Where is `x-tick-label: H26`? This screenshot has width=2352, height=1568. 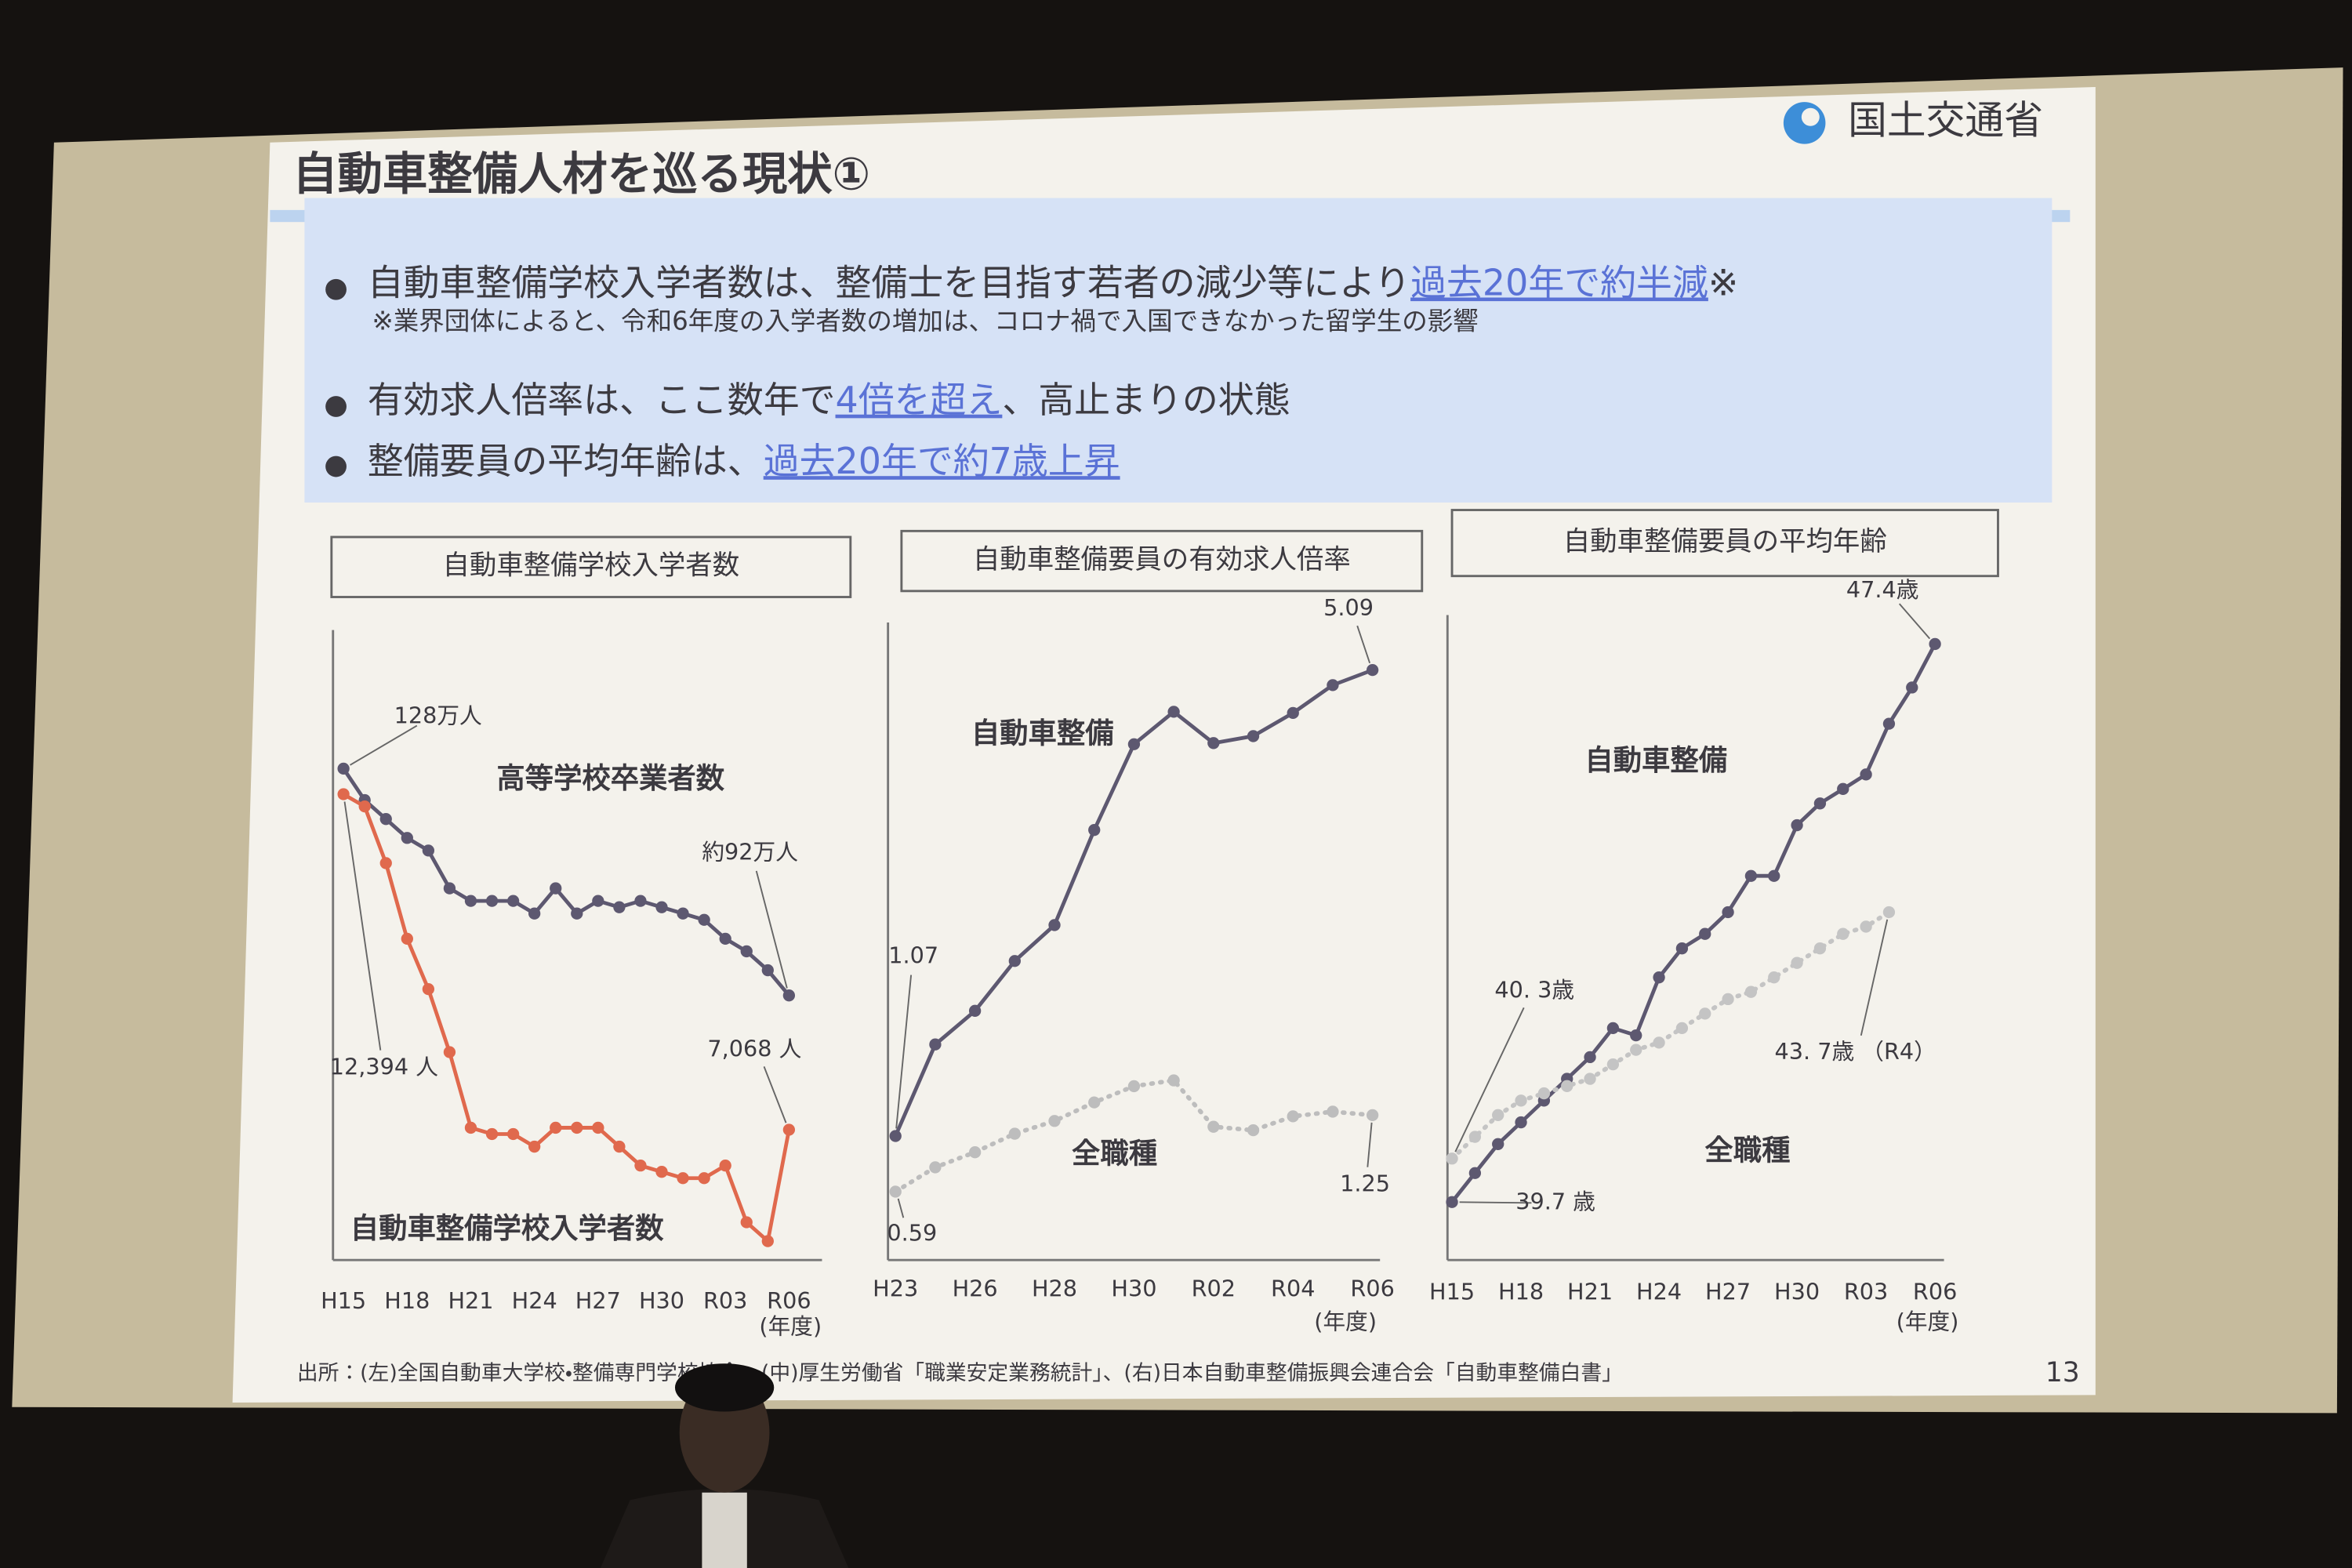
x-tick-label: H26 is located at coordinates (975, 1288).